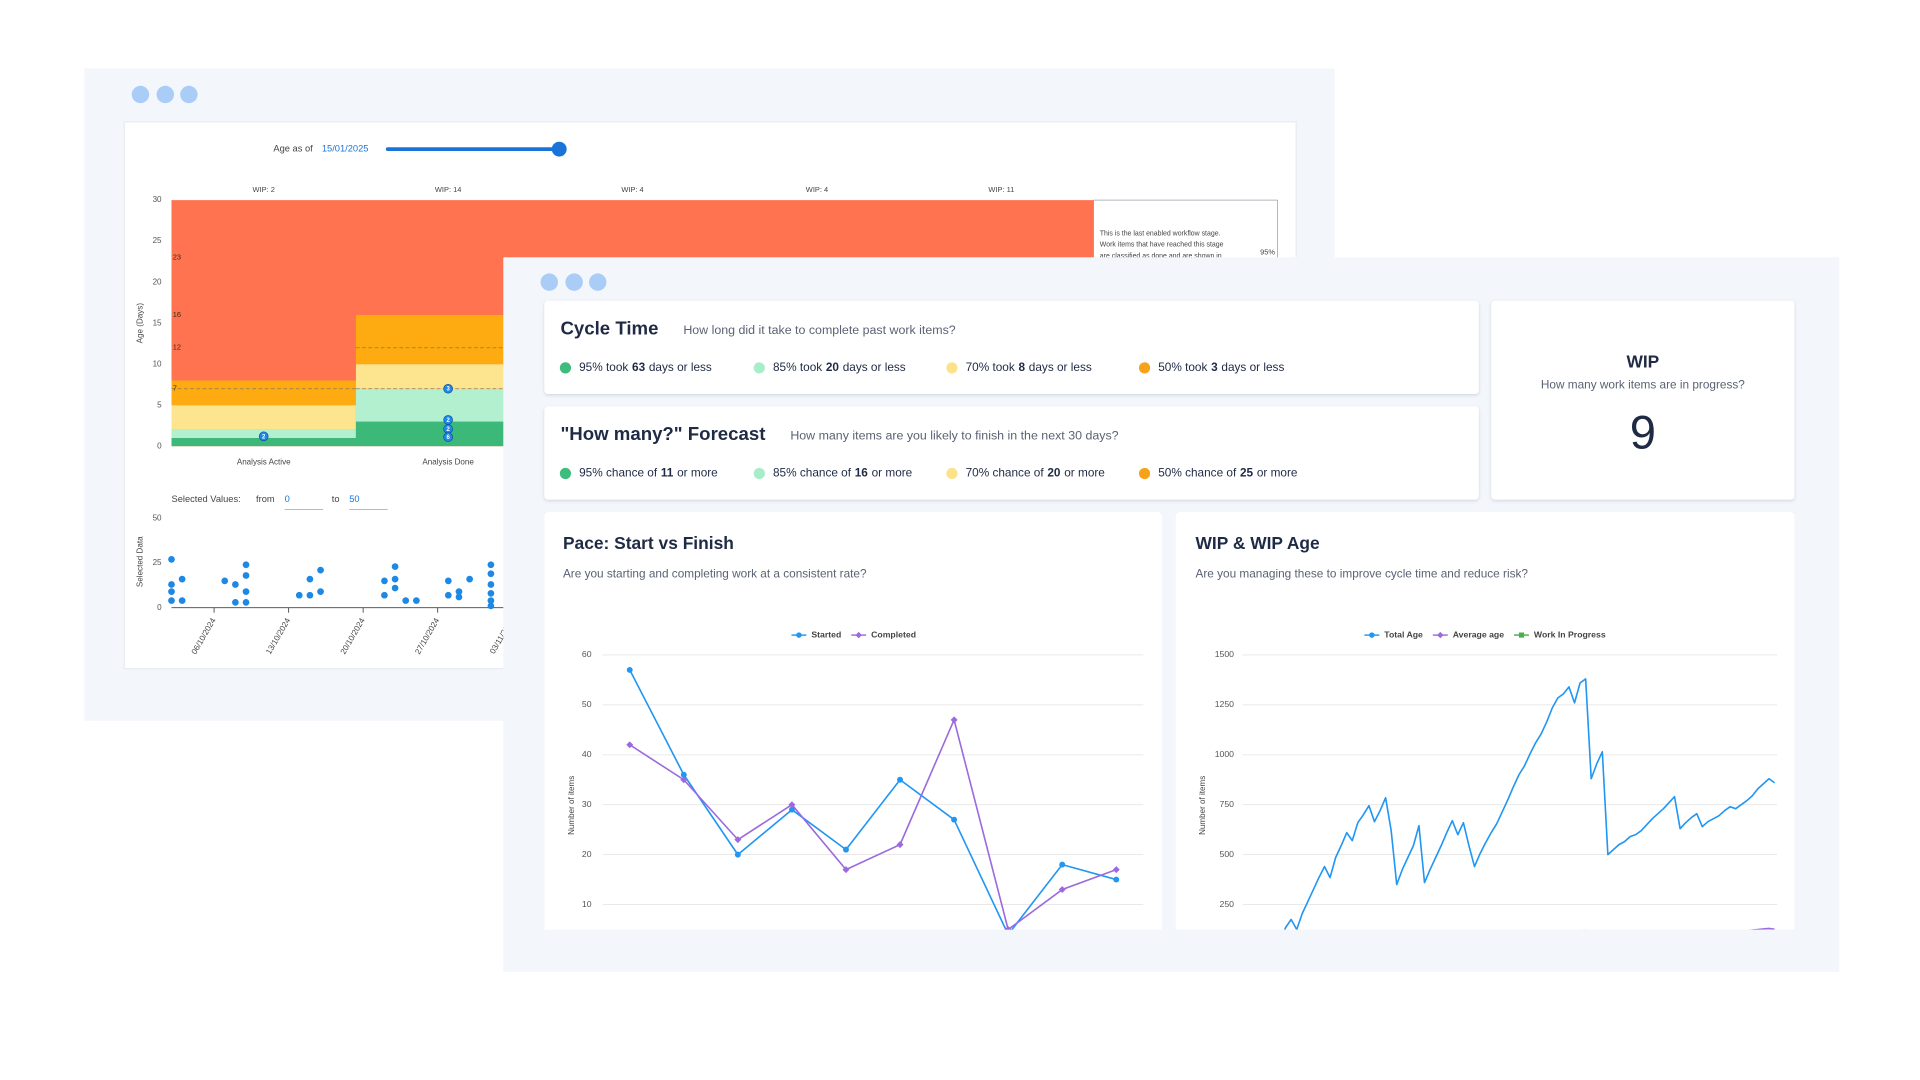  I want to click on card-title: Cycle Time, so click(609, 327).